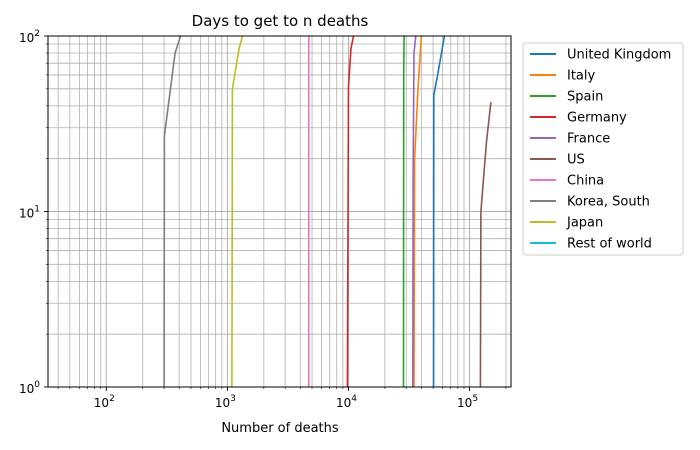  What do you see at coordinates (585, 97) in the screenshot?
I see `legend-label-spain: Spain` at bounding box center [585, 97].